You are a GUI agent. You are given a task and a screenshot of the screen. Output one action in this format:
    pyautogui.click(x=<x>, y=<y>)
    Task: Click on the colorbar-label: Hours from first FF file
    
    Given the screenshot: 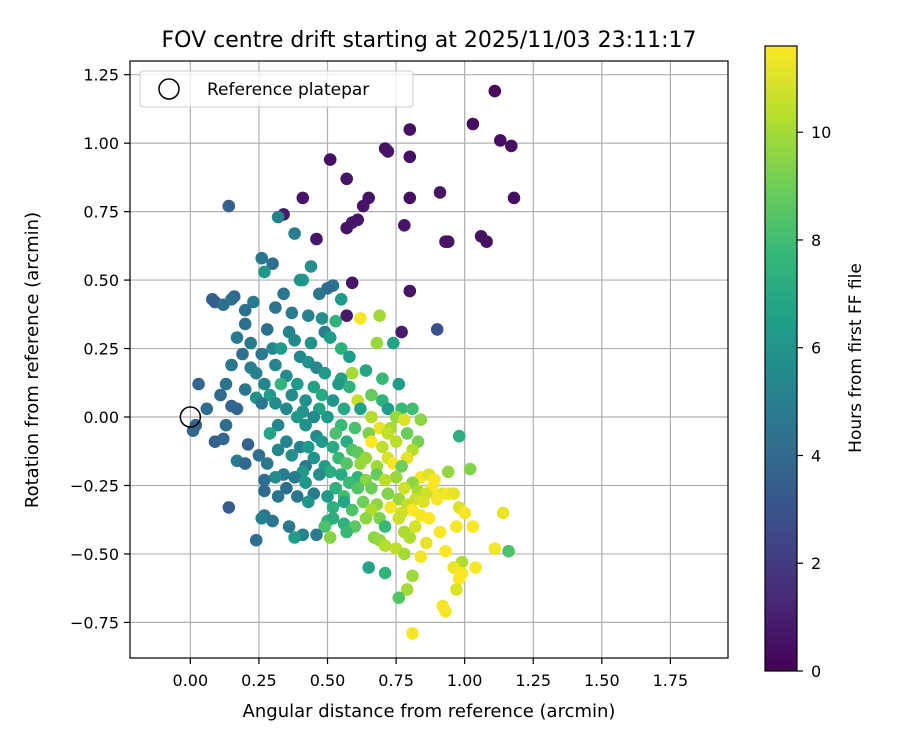 What is the action you would take?
    pyautogui.click(x=856, y=358)
    